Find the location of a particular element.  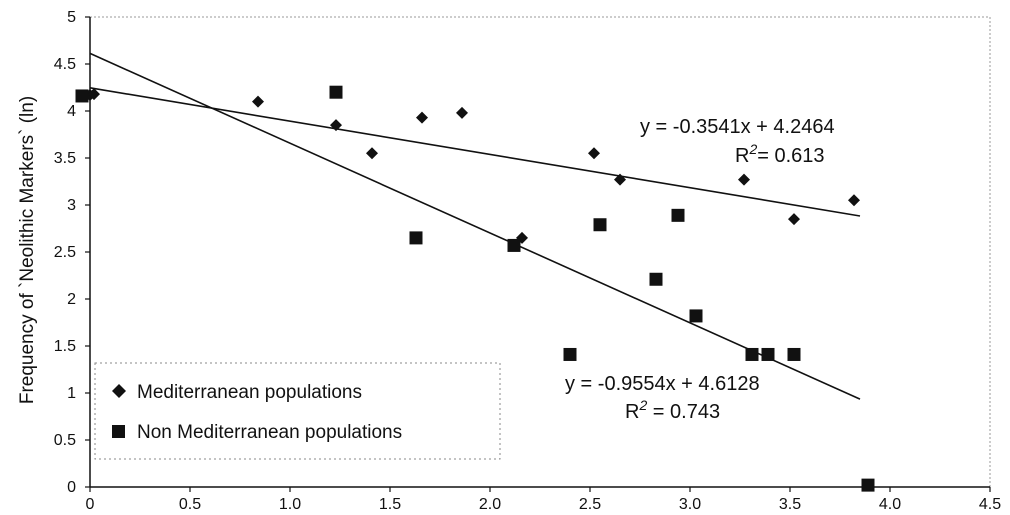

y-tick-label: 3.5 is located at coordinates (65, 158).